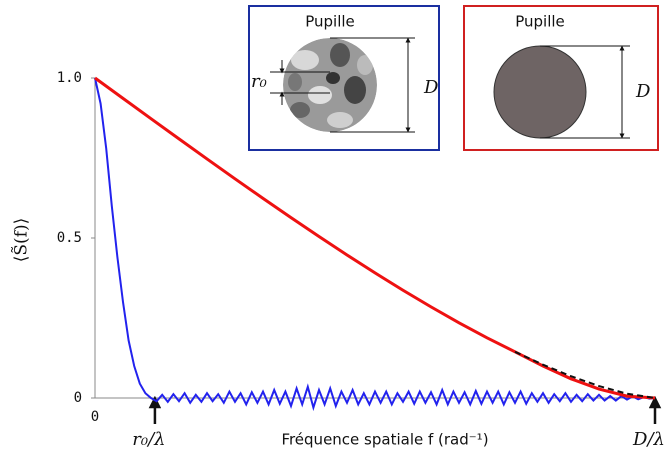 This screenshot has width=667, height=470. What do you see at coordinates (384, 440) in the screenshot?
I see `x-axis-label: Fréquence spatiale f (rad⁻¹)` at bounding box center [384, 440].